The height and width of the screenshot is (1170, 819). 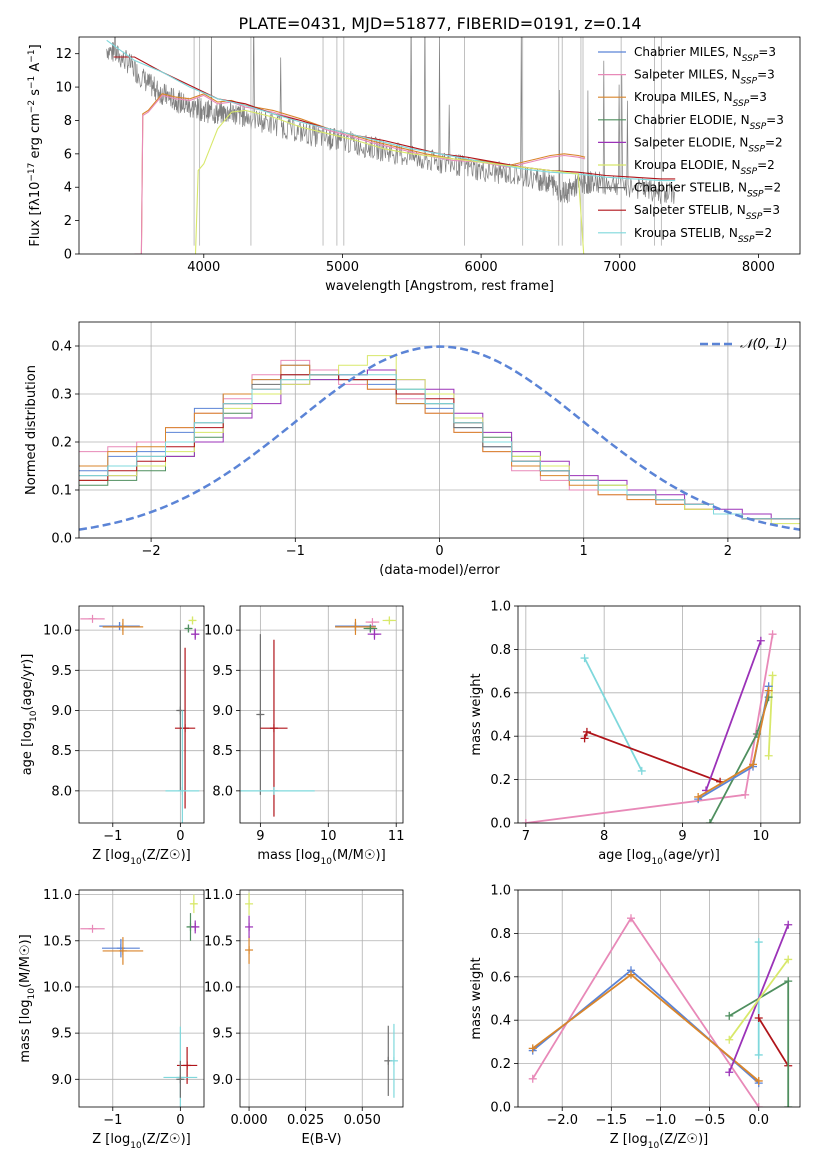 What do you see at coordinates (612, 1120) in the screenshot?
I see `x-tick-label: −1.5` at bounding box center [612, 1120].